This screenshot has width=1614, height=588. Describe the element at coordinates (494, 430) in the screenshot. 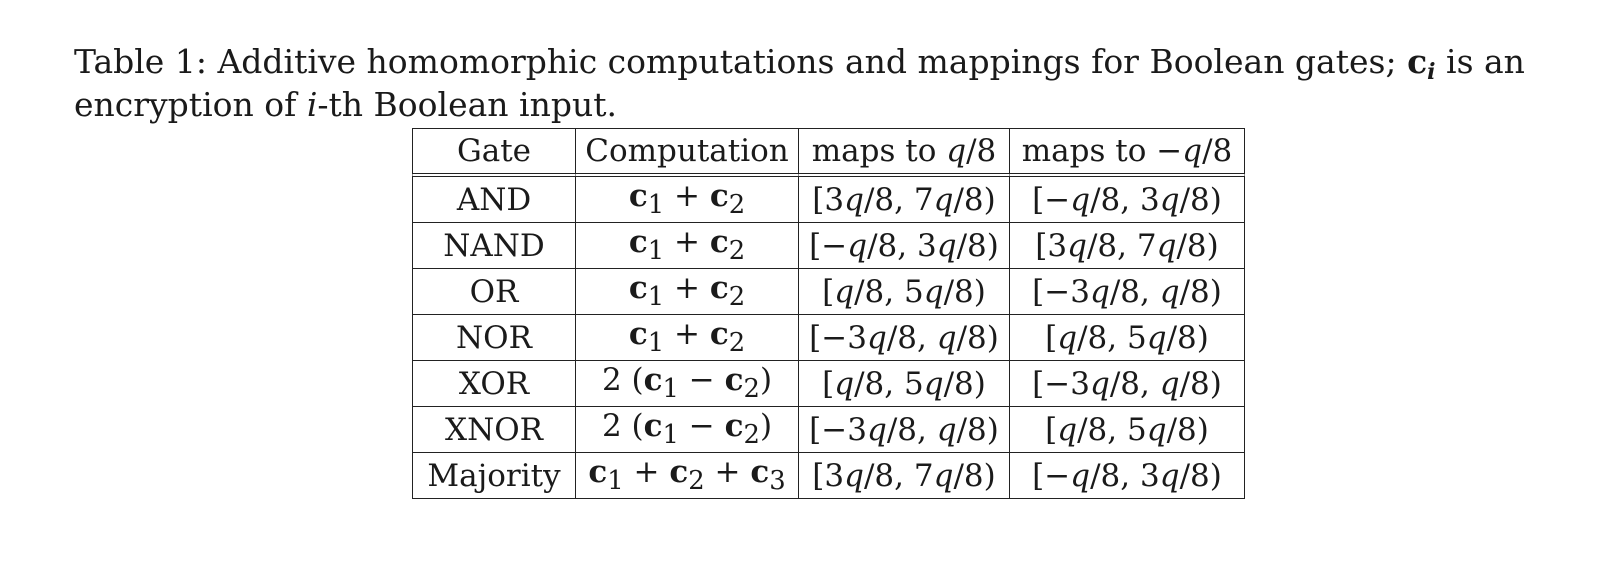

I see `cell-gate: XNOR` at that location.